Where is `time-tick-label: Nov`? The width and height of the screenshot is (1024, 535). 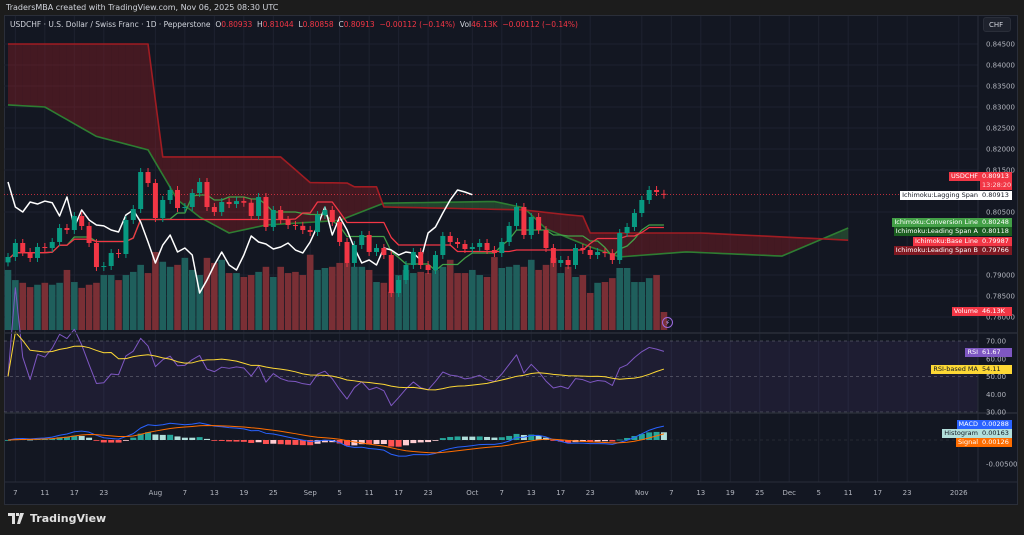 time-tick-label: Nov is located at coordinates (642, 493).